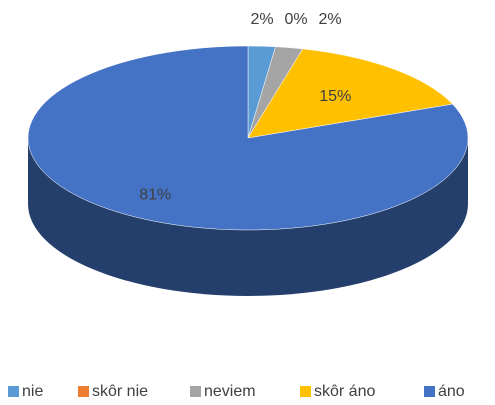 The image size is (495, 405). Describe the element at coordinates (120, 391) in the screenshot. I see `legend-label: skôr nie` at that location.